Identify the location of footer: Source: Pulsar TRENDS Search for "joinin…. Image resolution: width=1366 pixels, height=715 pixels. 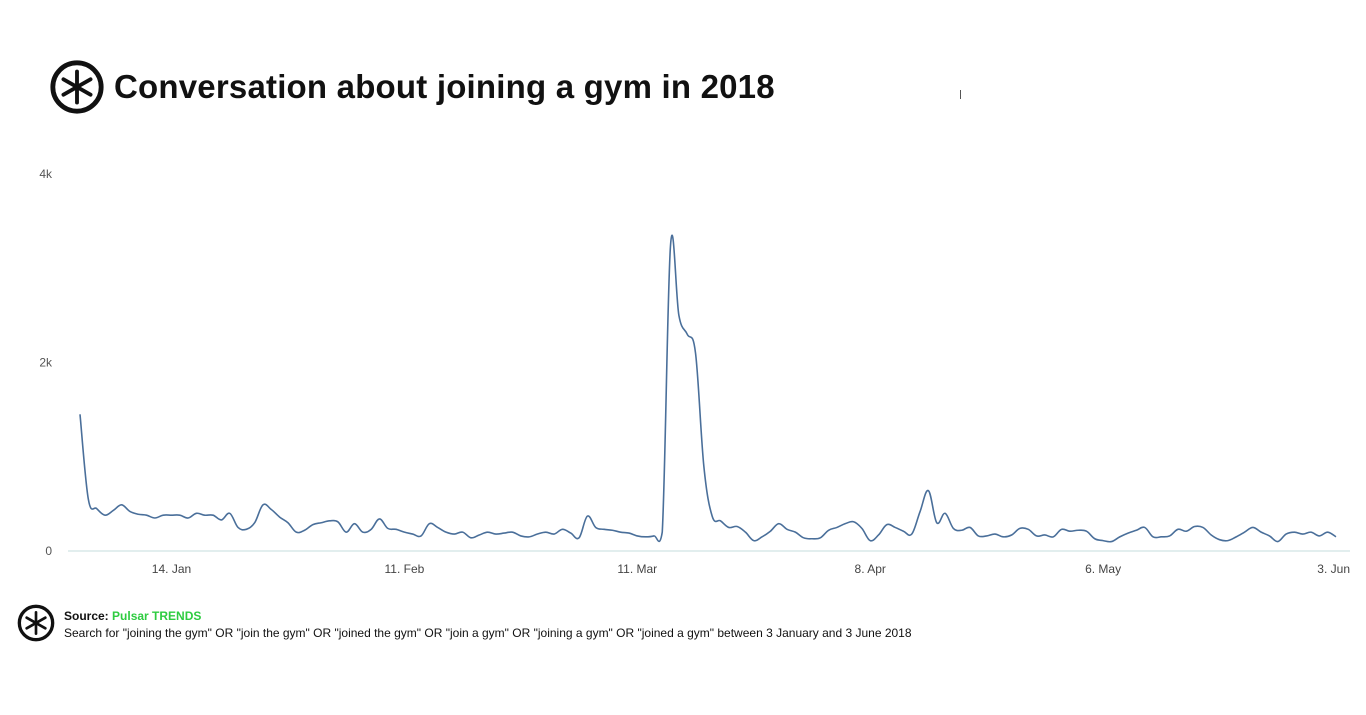
(464, 623).